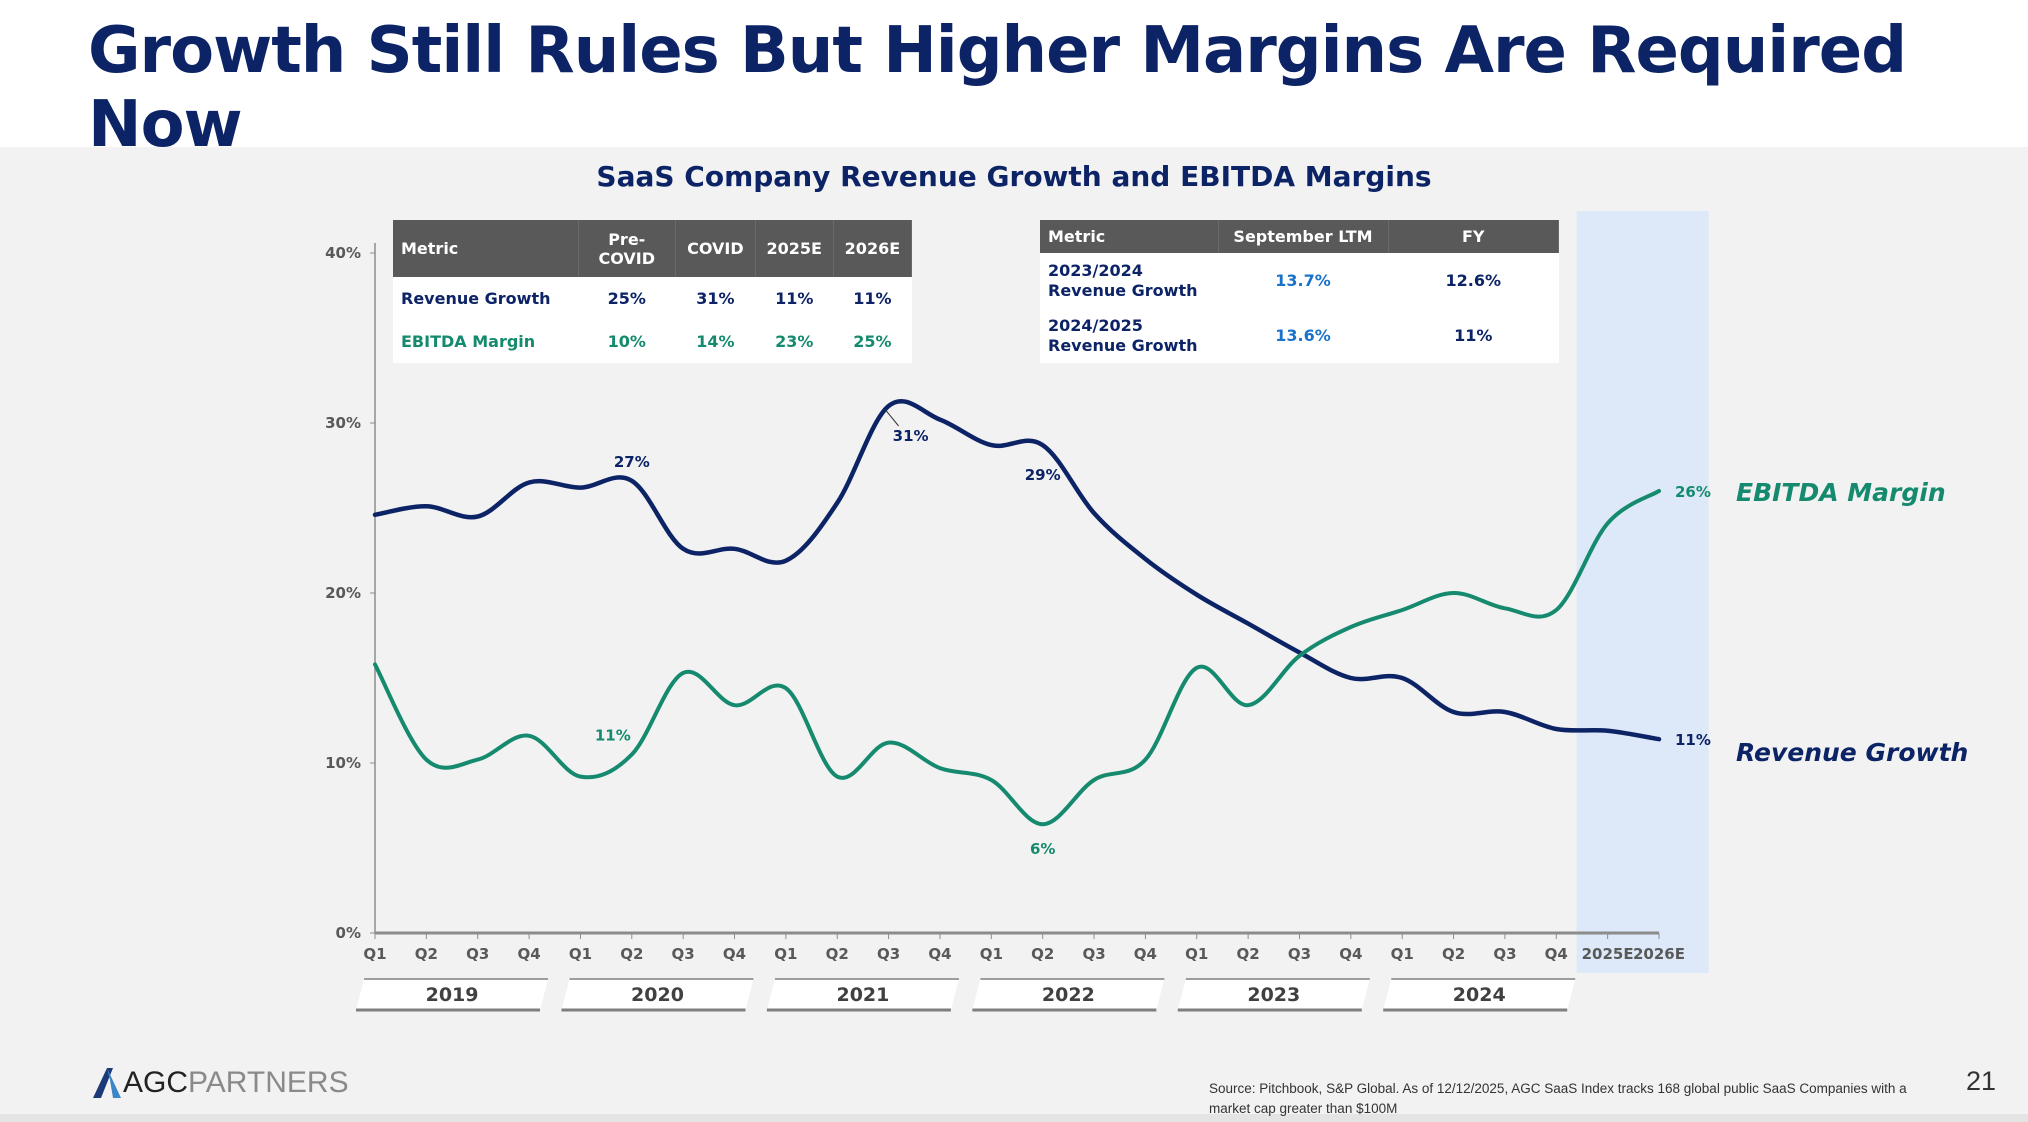  What do you see at coordinates (715, 298) in the screenshot?
I see `cell: 31%` at bounding box center [715, 298].